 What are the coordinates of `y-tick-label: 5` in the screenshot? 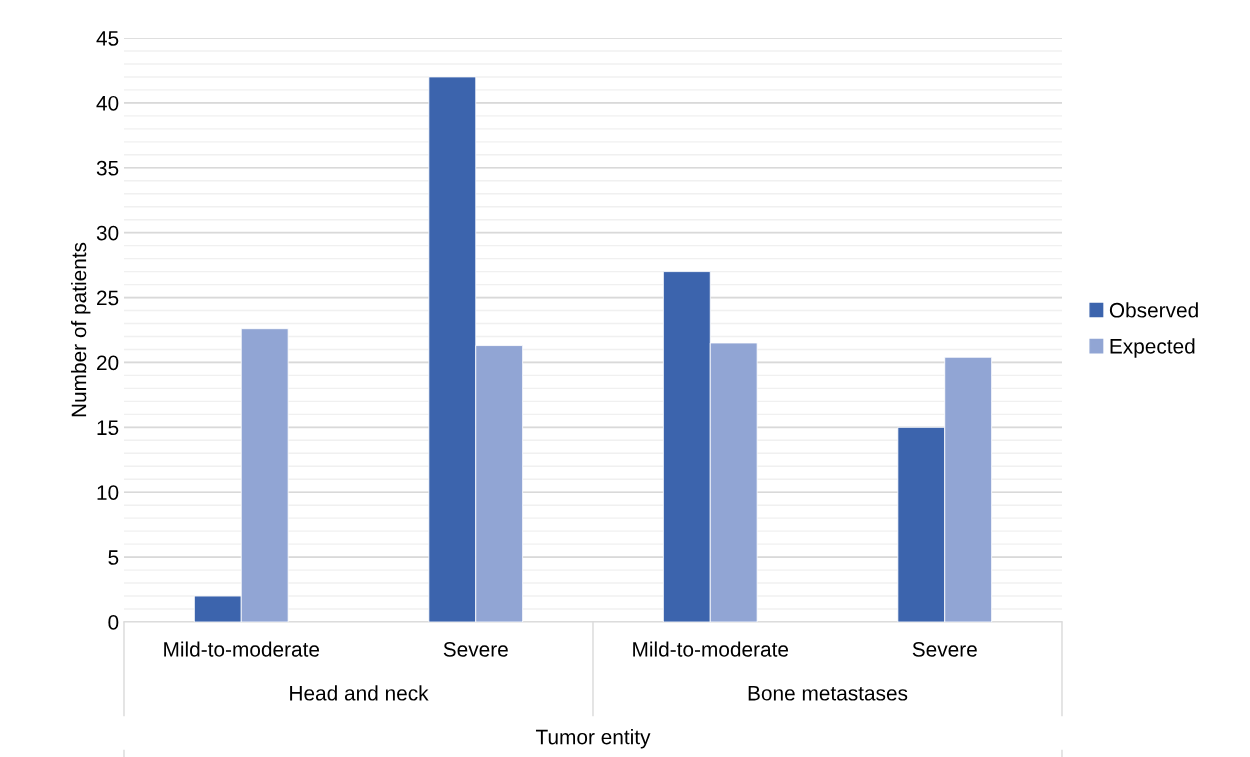 It's located at (113, 557).